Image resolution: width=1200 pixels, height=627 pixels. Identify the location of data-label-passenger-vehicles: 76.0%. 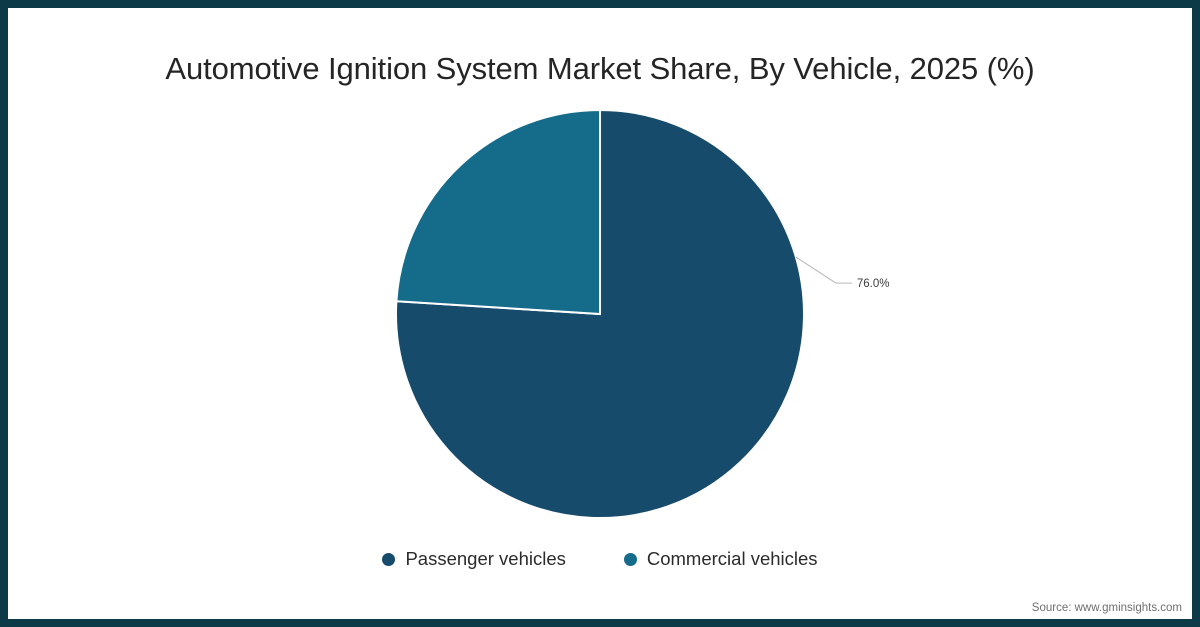
(873, 284).